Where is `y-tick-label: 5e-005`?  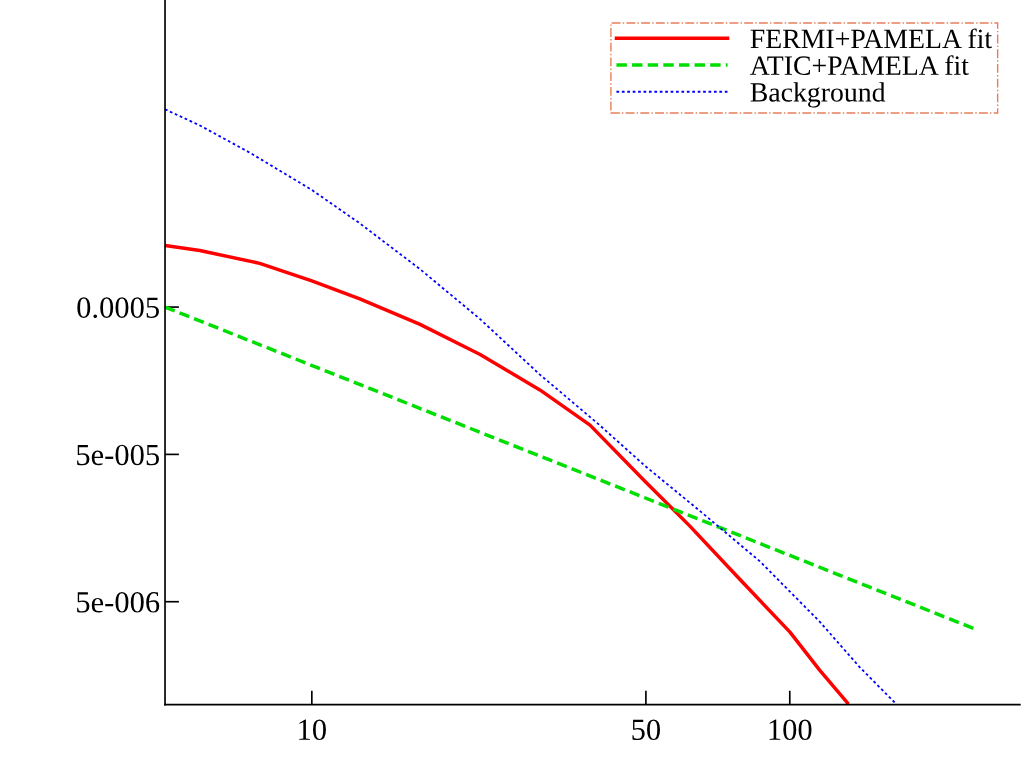
y-tick-label: 5e-005 is located at coordinates (118, 455).